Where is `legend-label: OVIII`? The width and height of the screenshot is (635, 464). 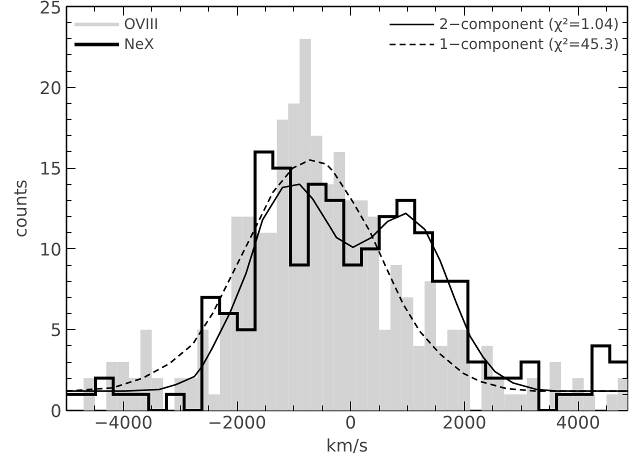 legend-label: OVIII is located at coordinates (141, 24).